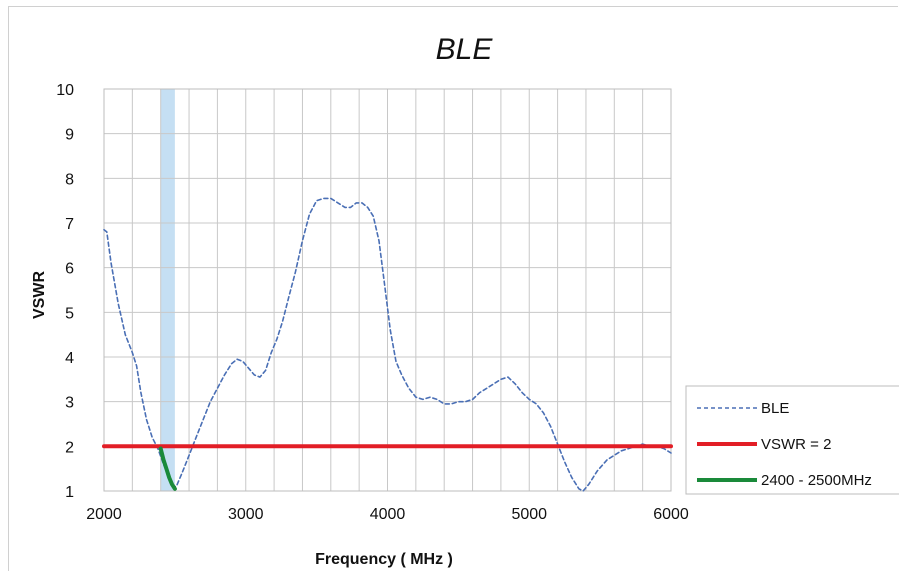 This screenshot has width=900, height=572. Describe the element at coordinates (69, 135) in the screenshot. I see `y-tick-label-8: 9` at that location.